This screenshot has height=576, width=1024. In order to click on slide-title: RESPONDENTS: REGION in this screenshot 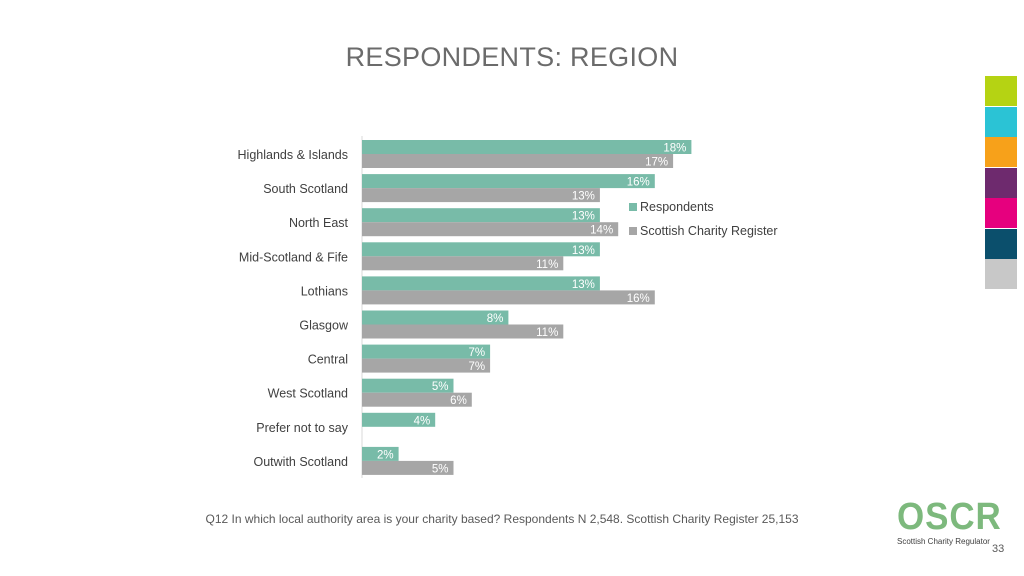, I will do `click(512, 57)`.